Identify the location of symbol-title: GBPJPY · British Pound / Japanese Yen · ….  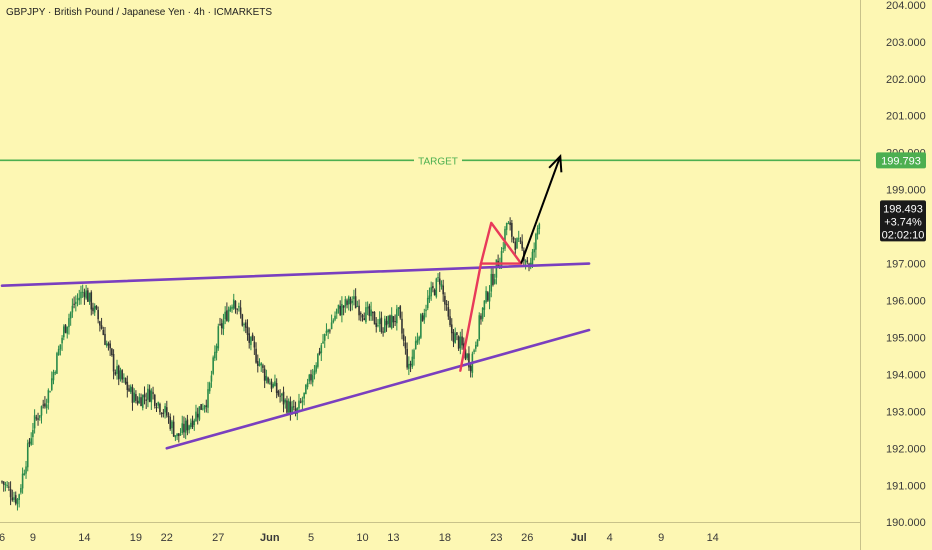
(139, 12).